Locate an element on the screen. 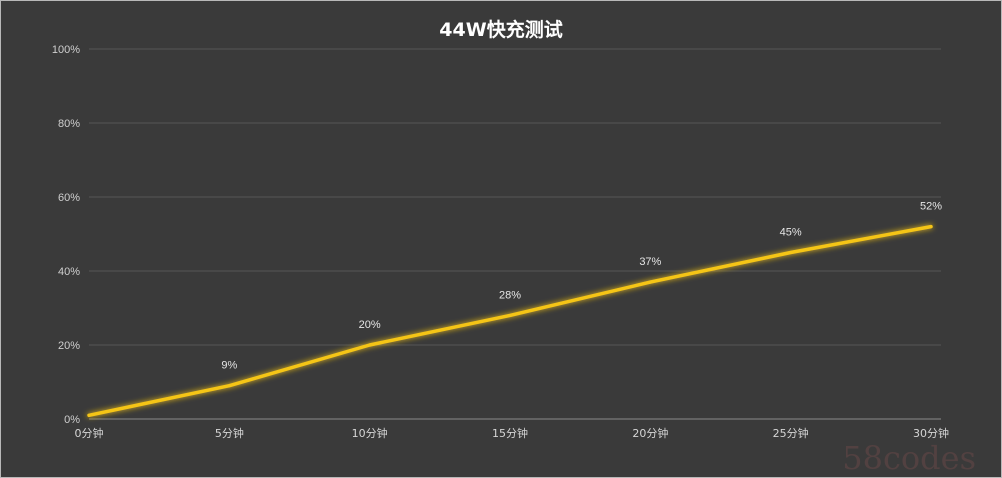 This screenshot has width=1002, height=478. data-label: 28% is located at coordinates (510, 295).